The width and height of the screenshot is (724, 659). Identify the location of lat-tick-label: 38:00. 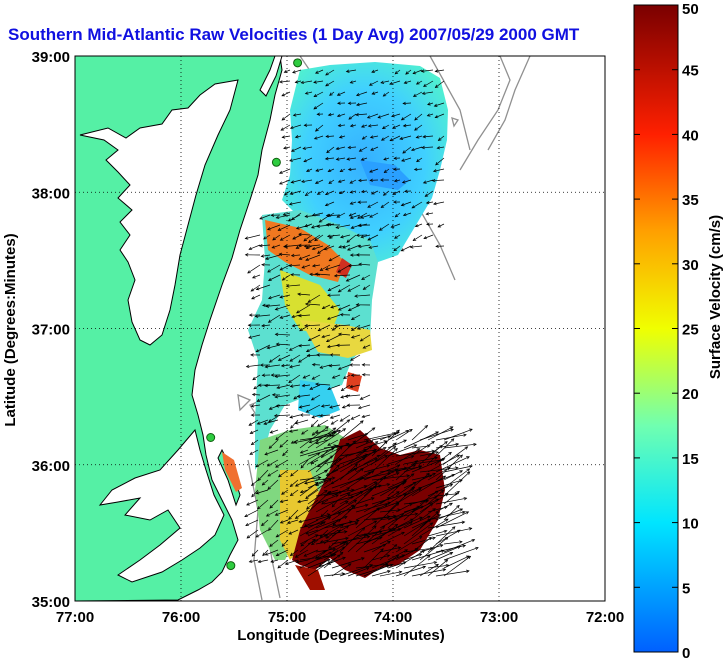
(51, 193).